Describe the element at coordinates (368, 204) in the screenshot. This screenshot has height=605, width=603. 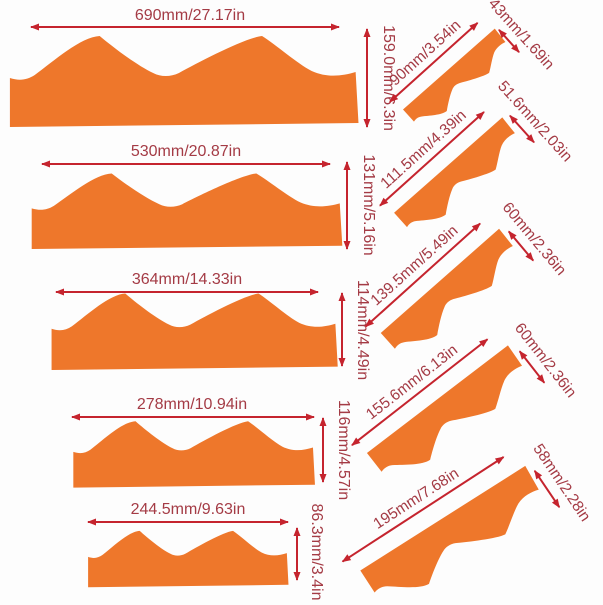
I see `height-dimension-label: 131mm/5.16in` at that location.